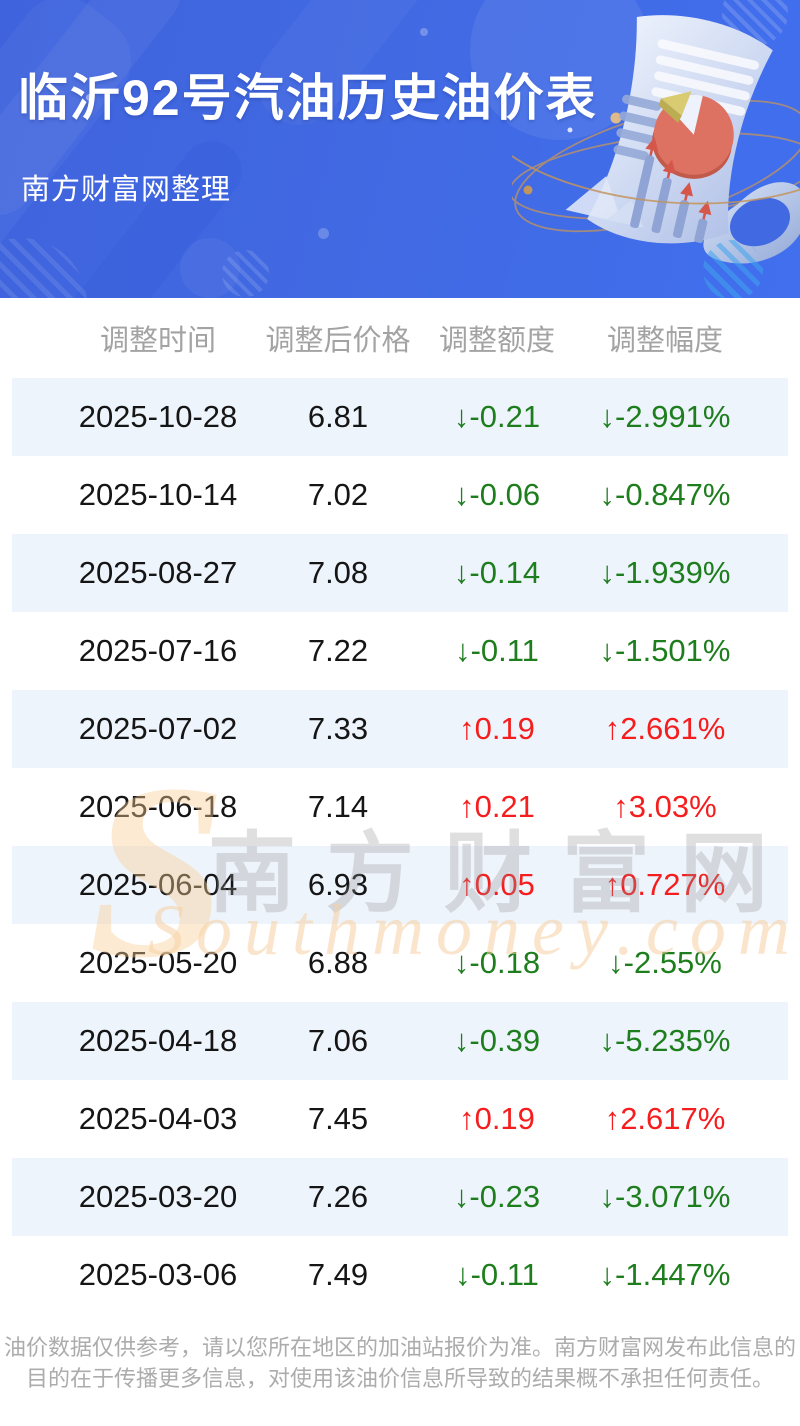  I want to click on price-cell: 6.88, so click(338, 962).